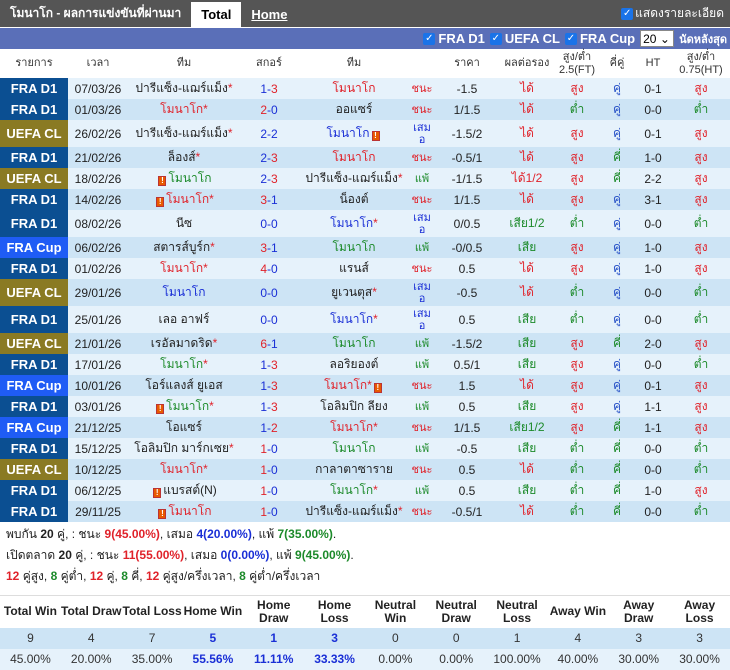 The height and width of the screenshot is (670, 730). I want to click on summary-text: คู่สูง/ครึ่งเวลา,, so click(199, 576).